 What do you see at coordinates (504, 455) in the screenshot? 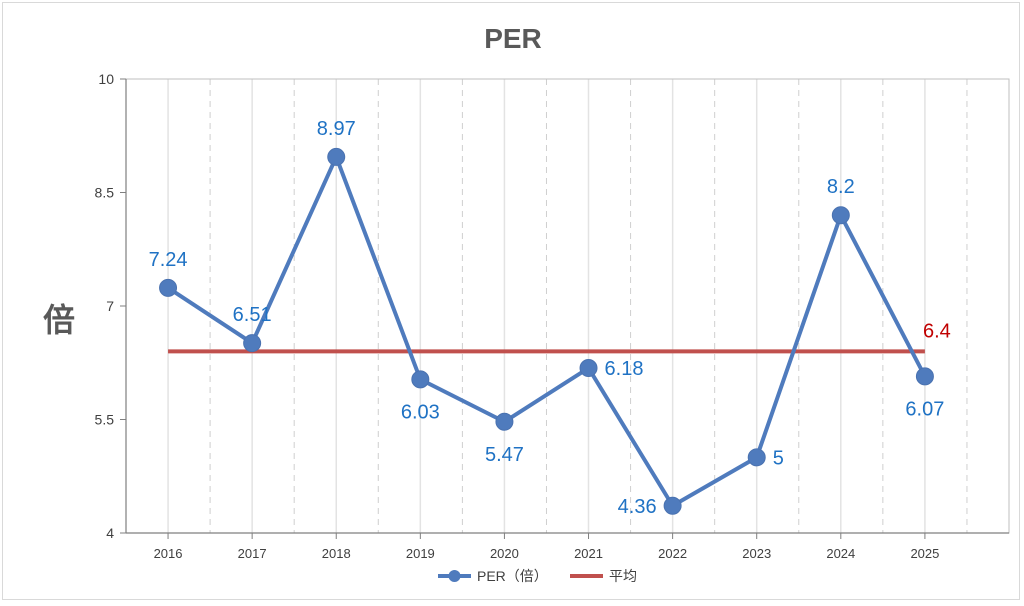
I see `per-data-label: 5.47` at bounding box center [504, 455].